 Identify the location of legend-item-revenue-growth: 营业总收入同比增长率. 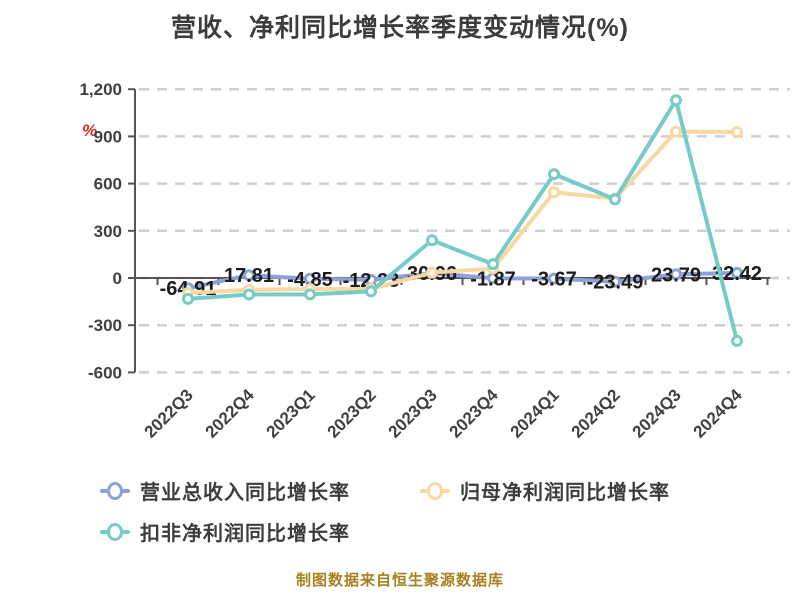
(260, 490).